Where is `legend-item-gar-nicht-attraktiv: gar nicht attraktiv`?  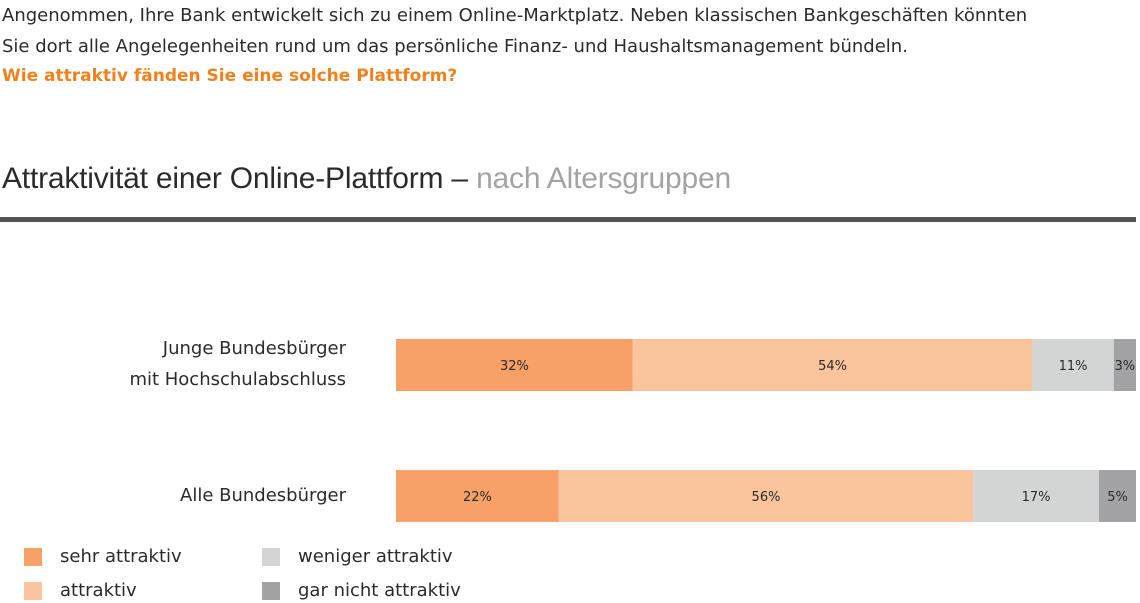 legend-item-gar-nicht-attraktiv: gar nicht attraktiv is located at coordinates (361, 590).